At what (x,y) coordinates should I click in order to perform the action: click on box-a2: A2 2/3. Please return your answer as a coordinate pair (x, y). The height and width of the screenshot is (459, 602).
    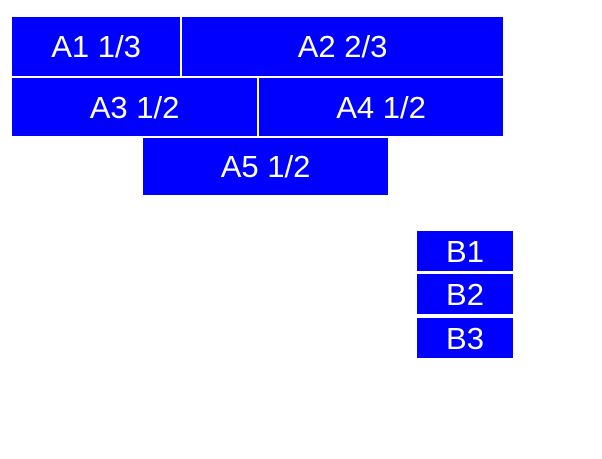
    Looking at the image, I should click on (342, 46).